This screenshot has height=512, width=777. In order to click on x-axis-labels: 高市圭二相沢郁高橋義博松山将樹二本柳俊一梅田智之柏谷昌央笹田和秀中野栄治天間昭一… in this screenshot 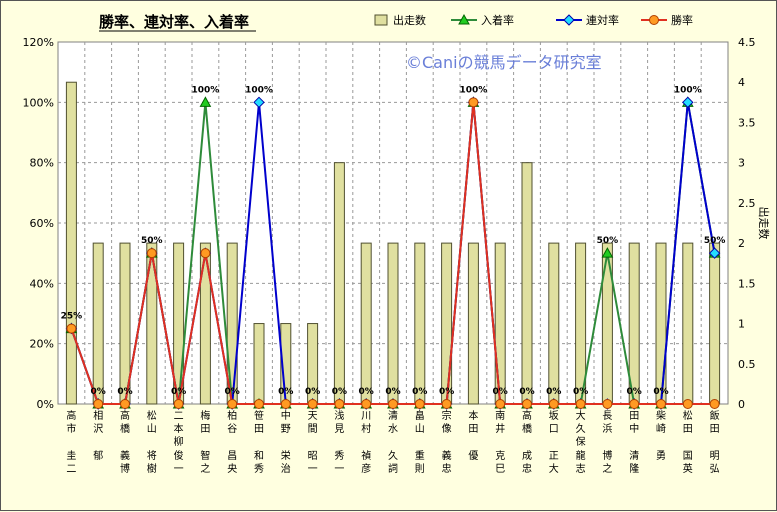, I will do `click(392, 442)`.